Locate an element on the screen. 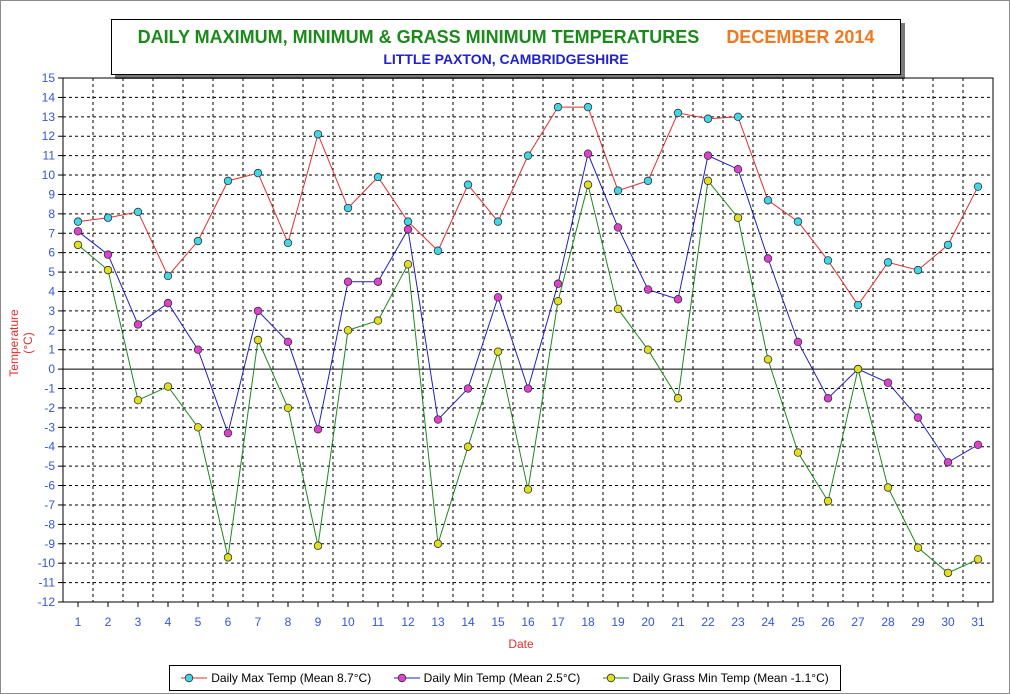 Image resolution: width=1010 pixels, height=694 pixels. y-tick-label: -1 is located at coordinates (49, 389).